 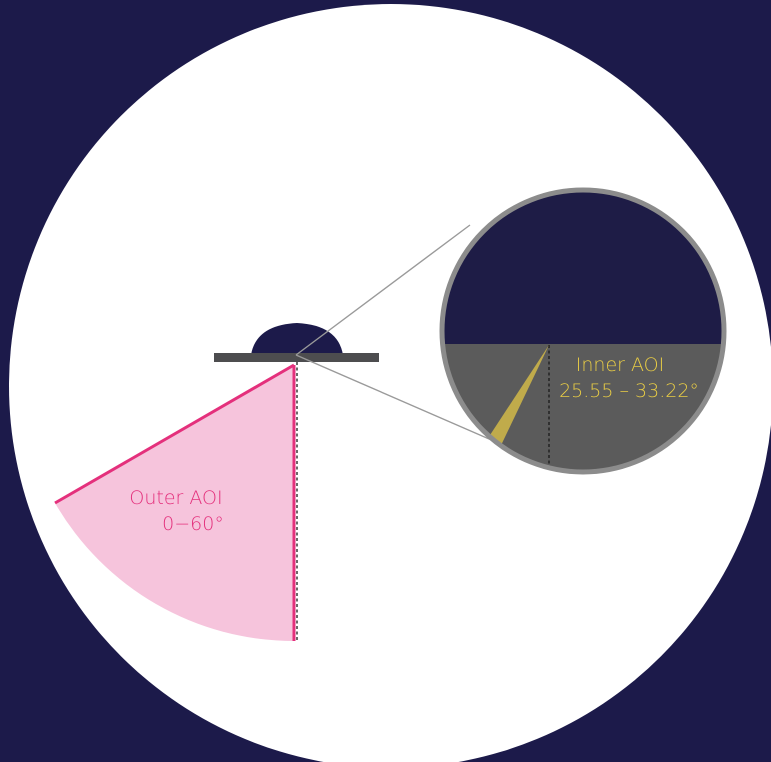 I want to click on substrate-bar, so click(x=296, y=357).